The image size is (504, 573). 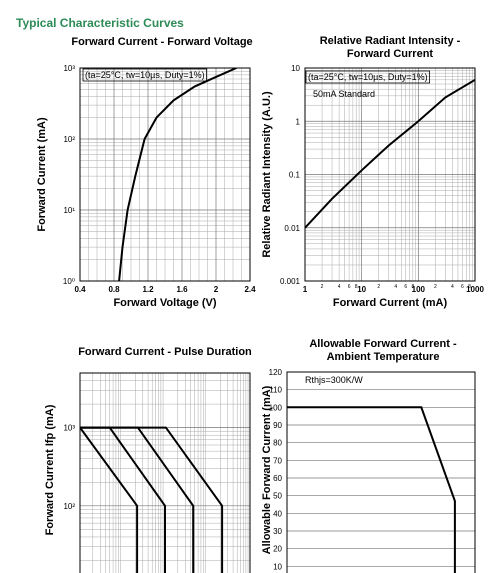 I want to click on x-axis-label: Forward Voltage (V), so click(x=164, y=303).